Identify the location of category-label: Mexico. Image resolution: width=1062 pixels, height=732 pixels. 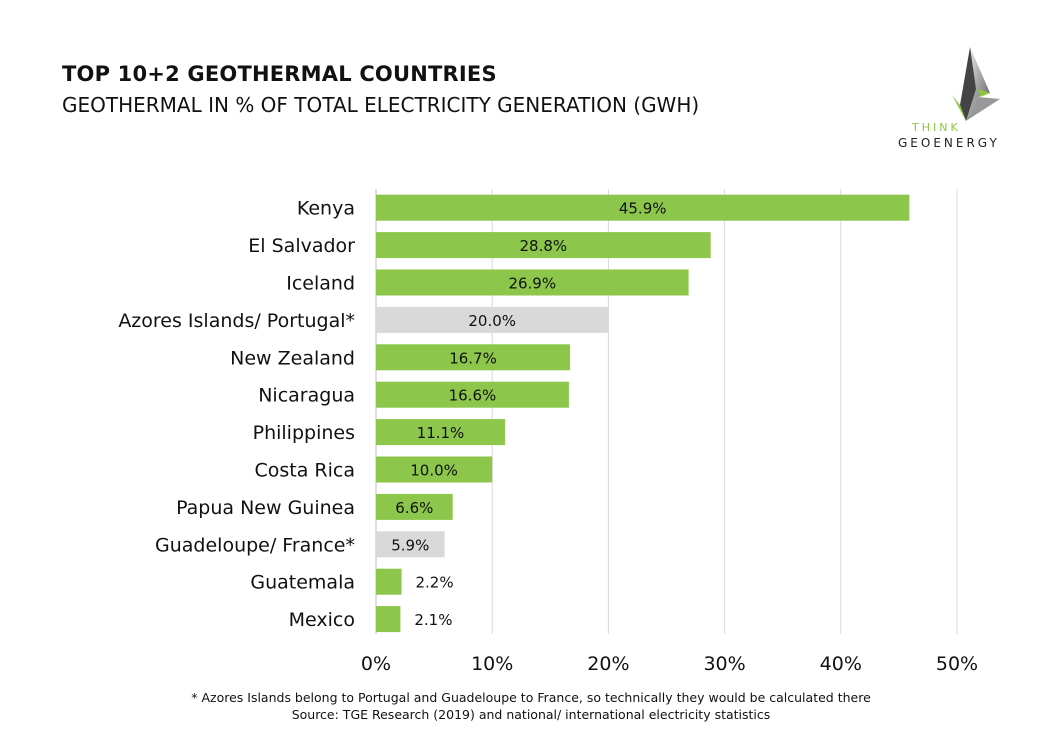
(322, 620).